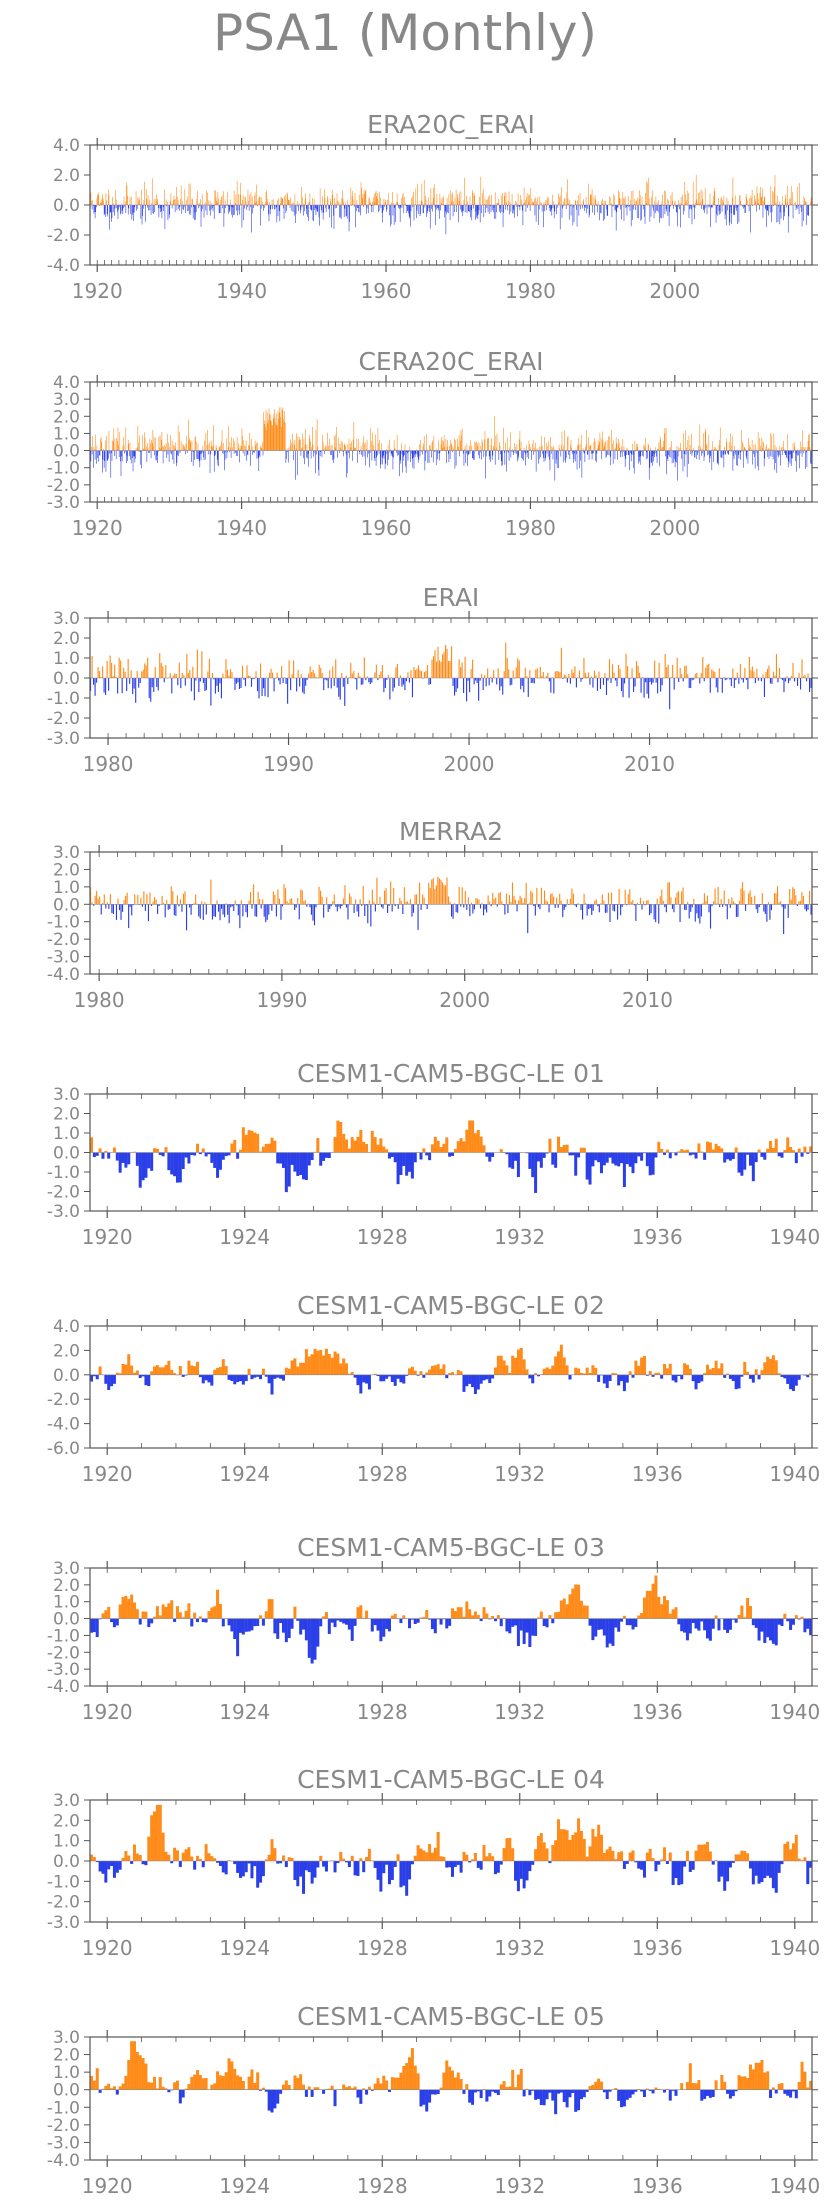  I want to click on y-tick-label: 0.0, so click(66, 1154).